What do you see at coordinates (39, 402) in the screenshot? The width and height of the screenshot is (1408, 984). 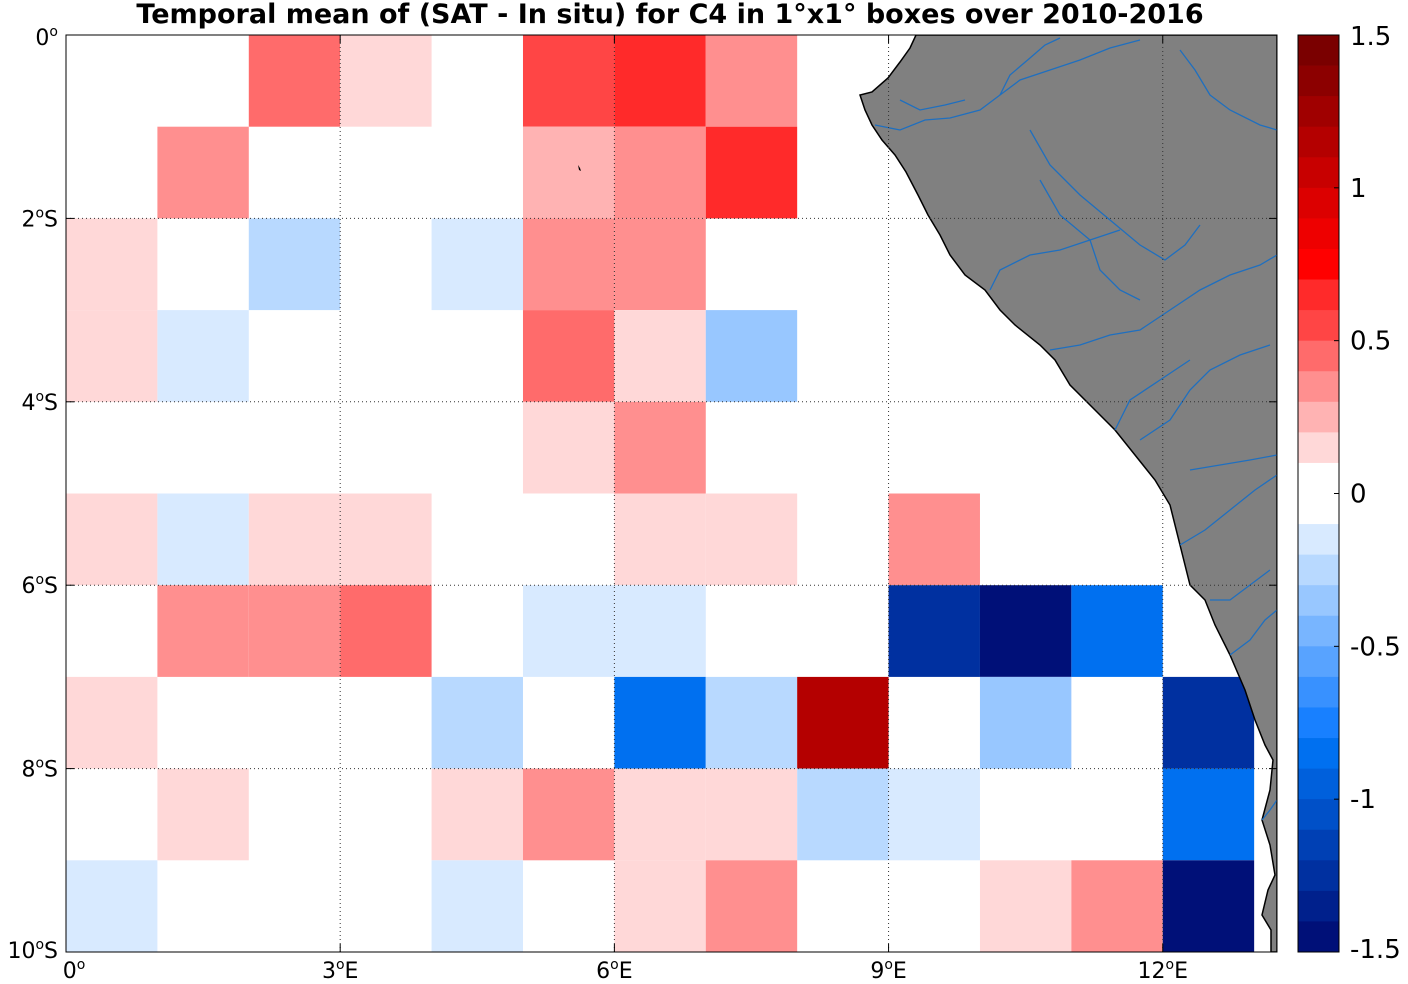 I see `y-tick-label: 4oS` at bounding box center [39, 402].